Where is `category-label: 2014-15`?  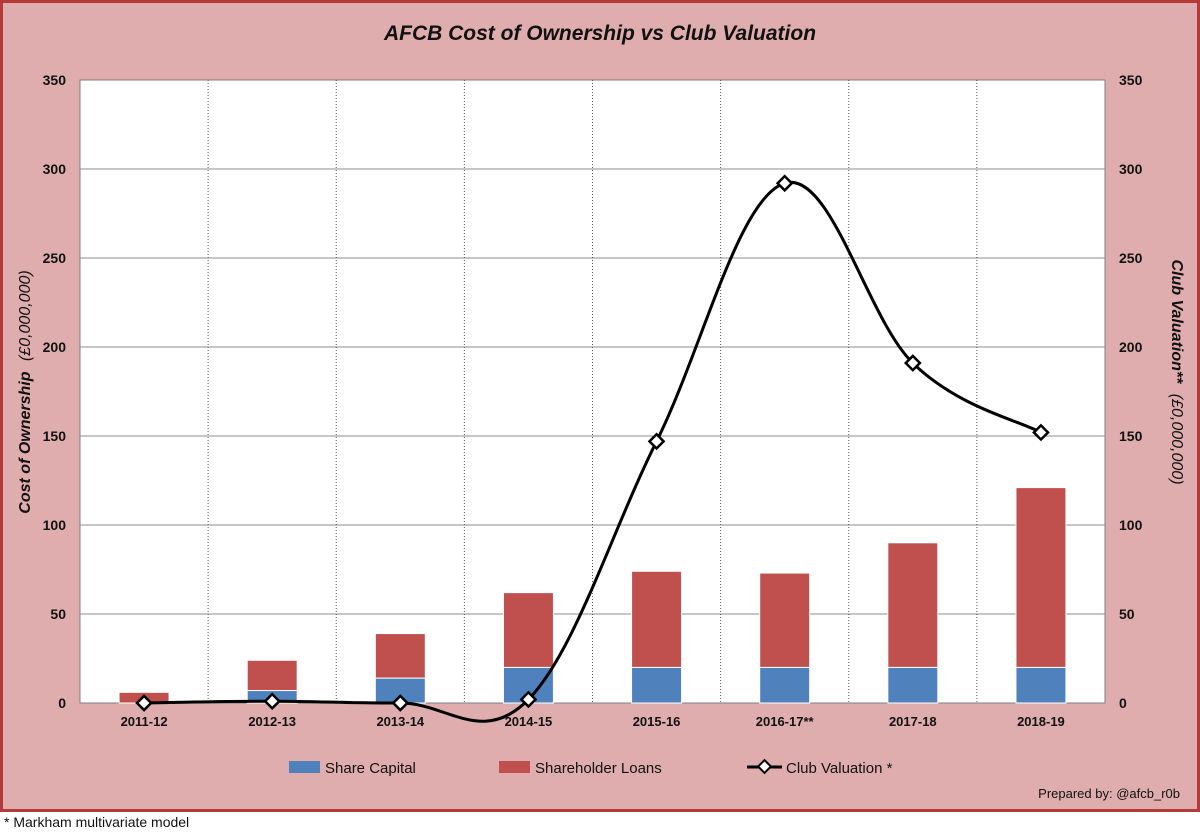
category-label: 2014-15 is located at coordinates (529, 721).